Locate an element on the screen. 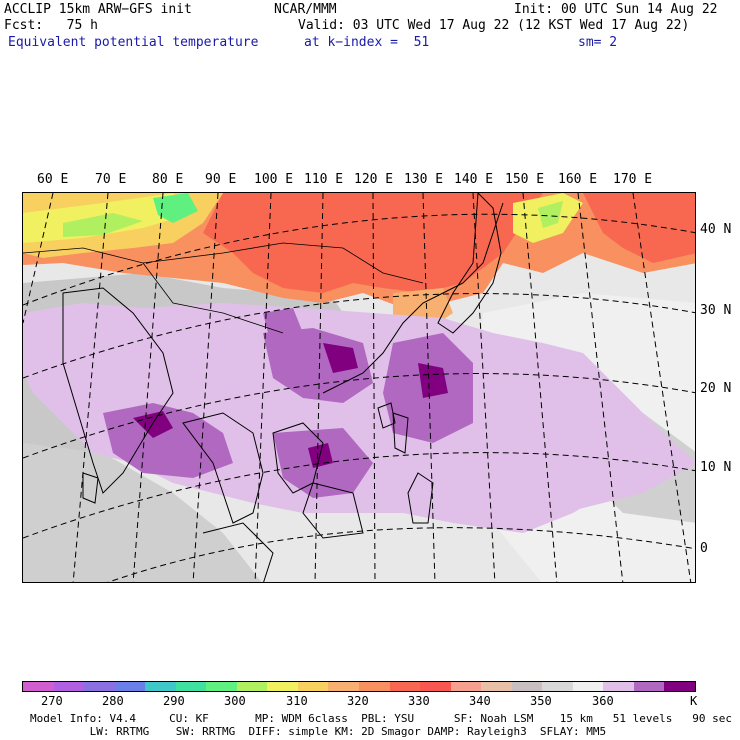 This screenshot has width=740, height=740. lon-label: 60 E is located at coordinates (53, 179).